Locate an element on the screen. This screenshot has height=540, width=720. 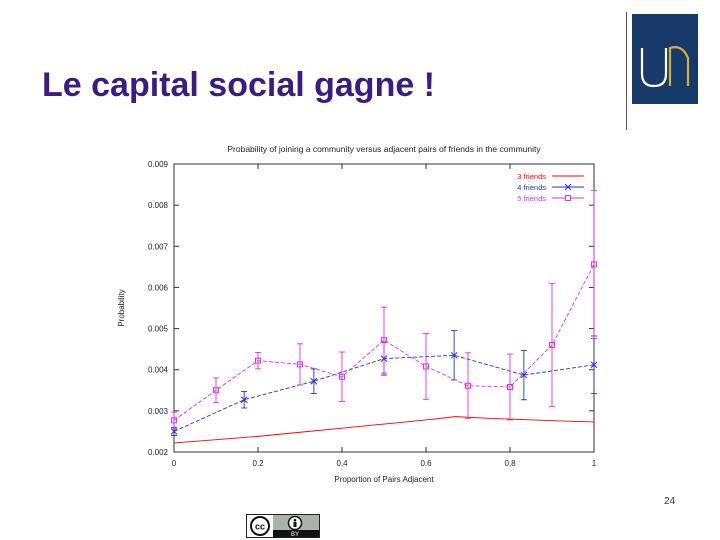
x-tick-label: 0.6 is located at coordinates (426, 463).